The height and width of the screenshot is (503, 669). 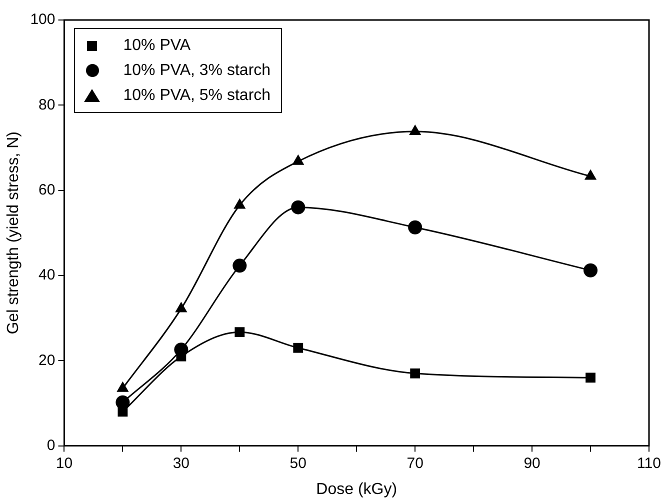 What do you see at coordinates (64, 463) in the screenshot?
I see `x-tick-label: 10` at bounding box center [64, 463].